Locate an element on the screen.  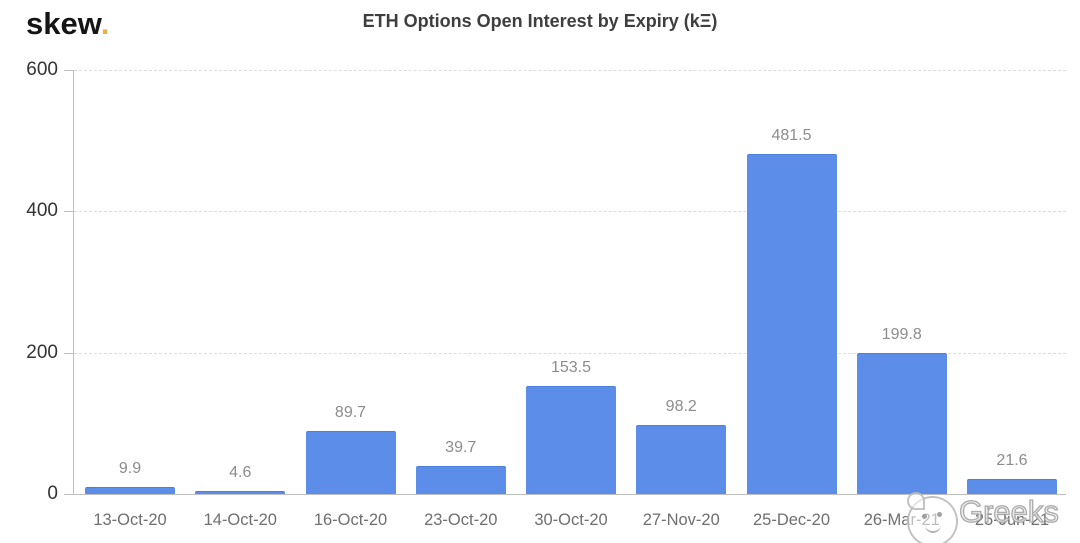
x-tick-label: 14-Oct-20 is located at coordinates (240, 520).